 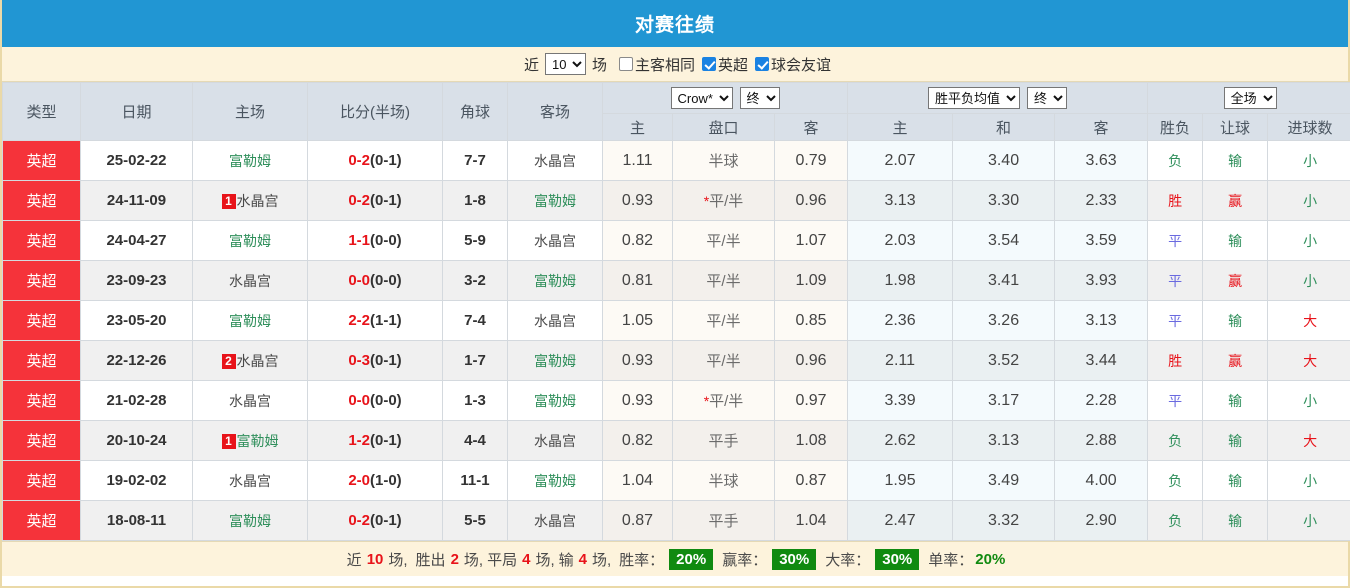 I want to click on cell-score: 2-2(1-1), so click(x=375, y=320).